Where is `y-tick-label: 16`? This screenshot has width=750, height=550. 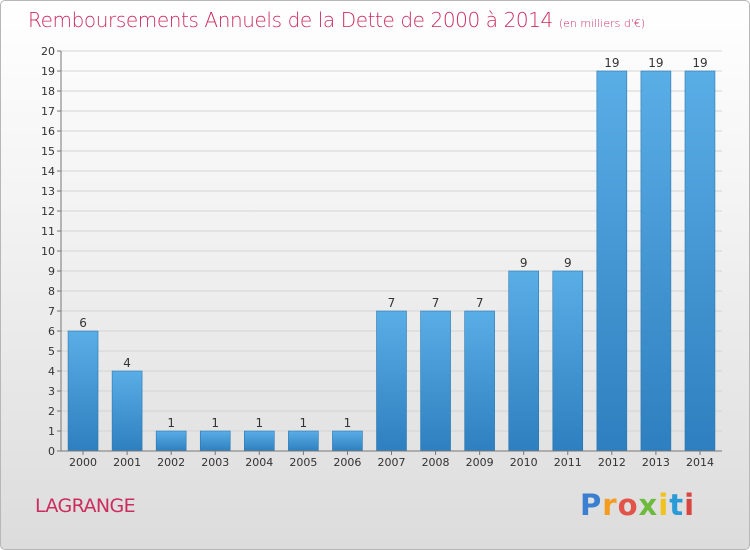 y-tick-label: 16 is located at coordinates (48, 131).